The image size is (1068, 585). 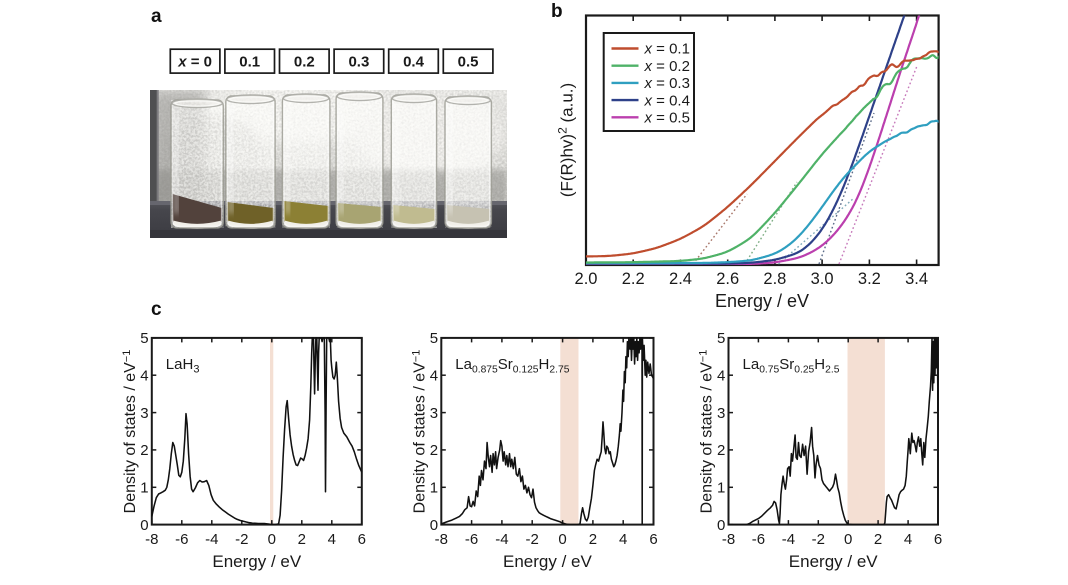 I want to click on svg-text: 2.4, so click(x=680, y=279).